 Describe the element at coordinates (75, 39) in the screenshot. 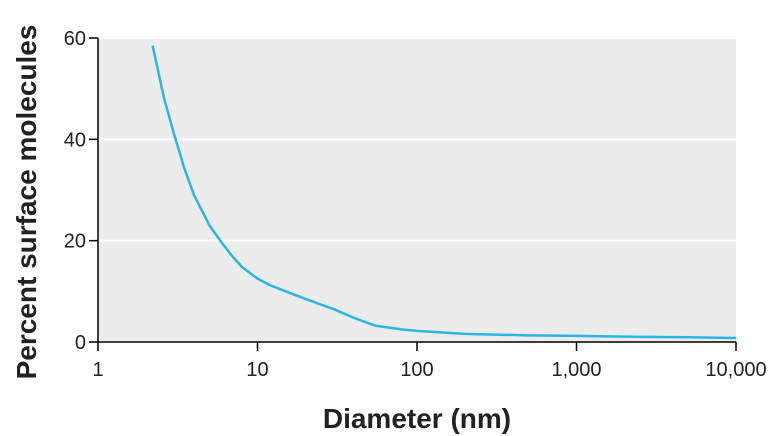

I see `y-tick-label: 60` at that location.